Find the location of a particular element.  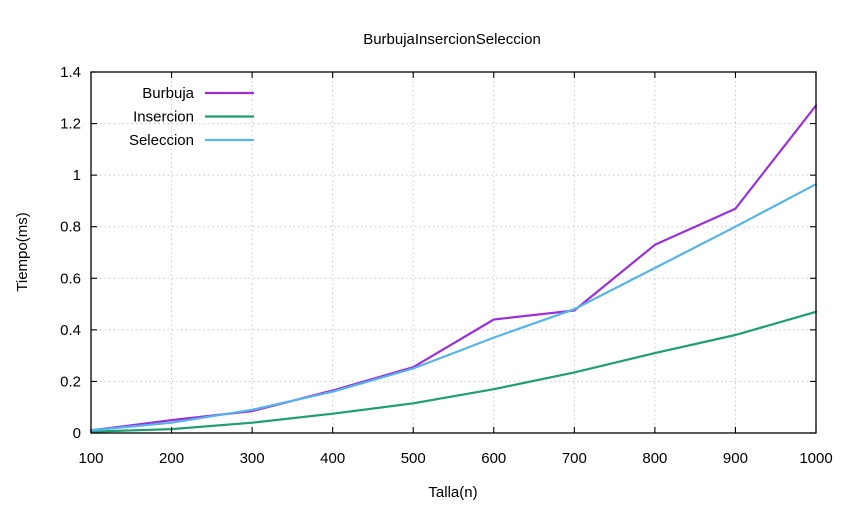

x-tick-label: 800 is located at coordinates (654, 458).